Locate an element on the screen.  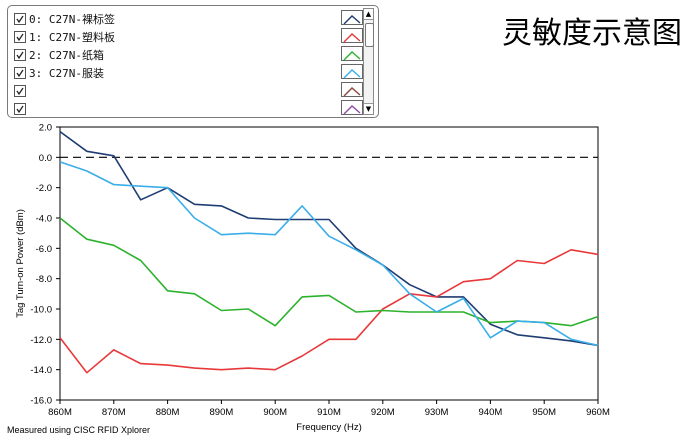
x-tick-label: 940M is located at coordinates (491, 412).